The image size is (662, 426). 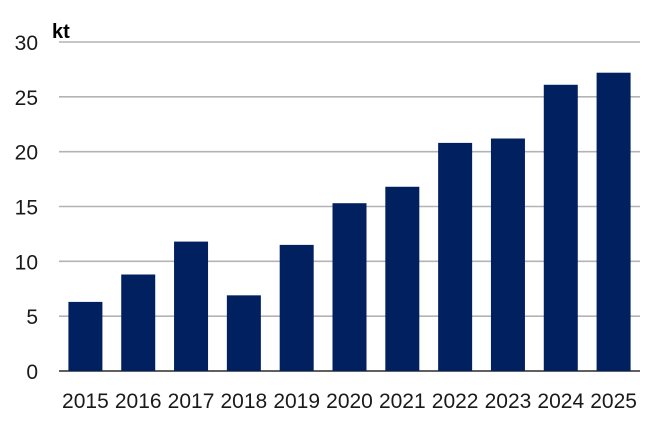 What do you see at coordinates (26, 98) in the screenshot?
I see `y-tick-label: 25` at bounding box center [26, 98].